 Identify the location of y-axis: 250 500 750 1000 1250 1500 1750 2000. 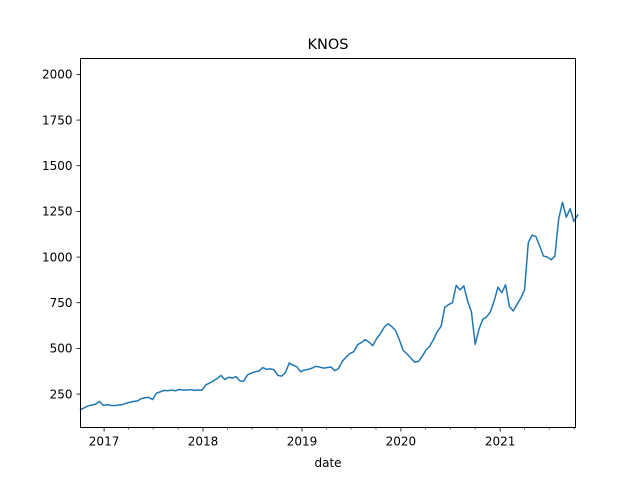
(61, 234).